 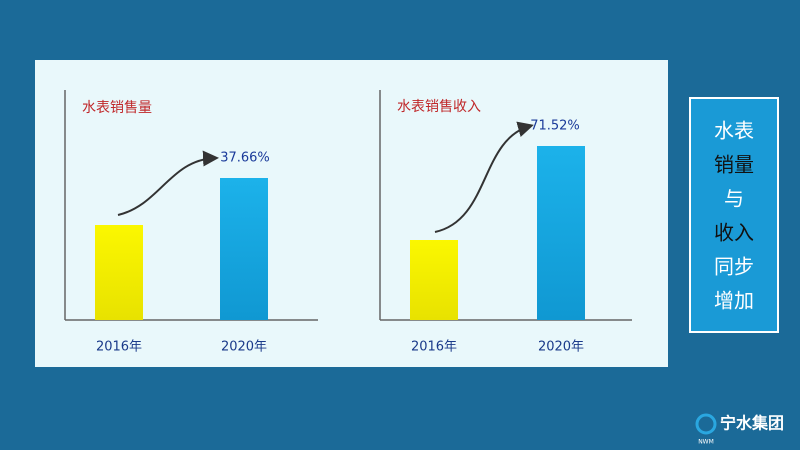 What do you see at coordinates (734, 301) in the screenshot?
I see `side-line: 增加` at bounding box center [734, 301].